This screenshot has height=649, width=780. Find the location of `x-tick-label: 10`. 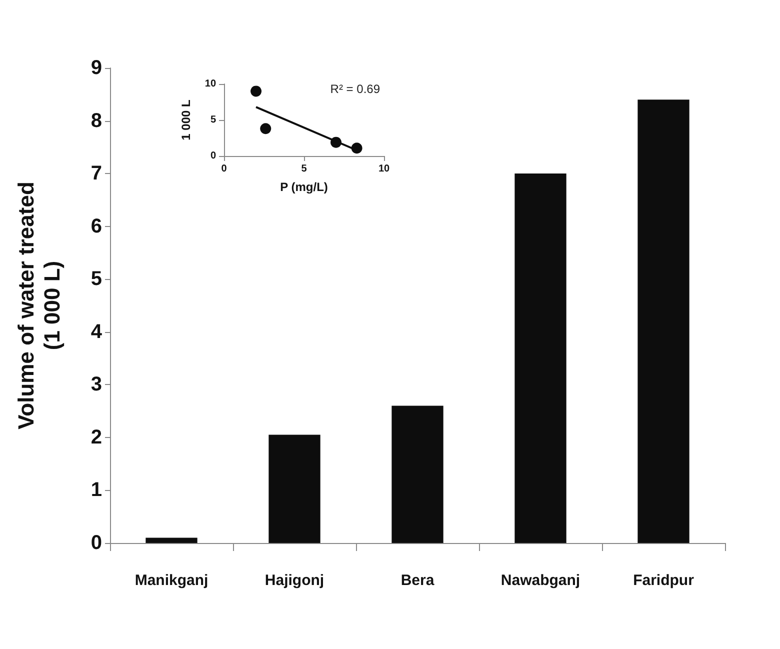

x-tick-label: 10 is located at coordinates (384, 169).